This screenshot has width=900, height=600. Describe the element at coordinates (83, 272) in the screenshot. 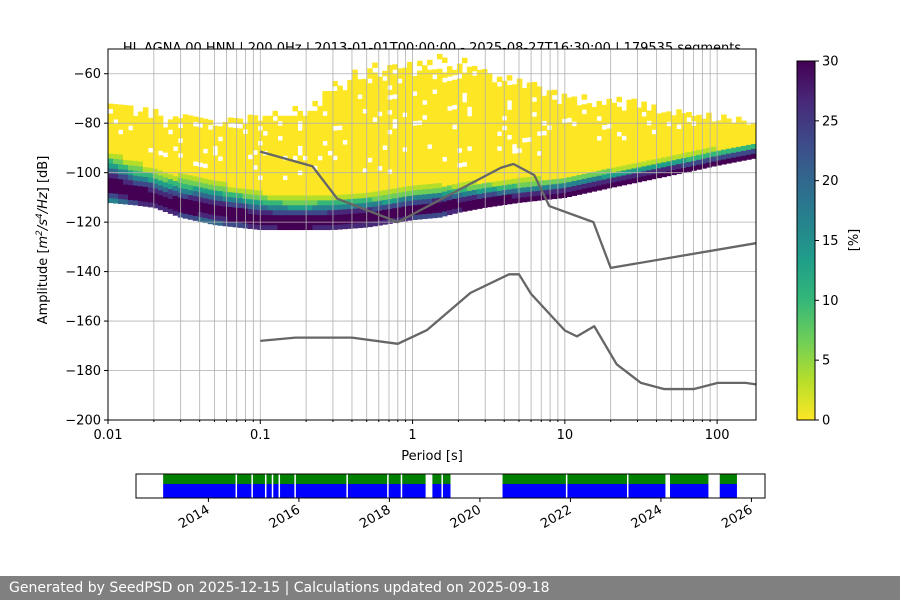

I see `y-tick-label: −140` at that location.